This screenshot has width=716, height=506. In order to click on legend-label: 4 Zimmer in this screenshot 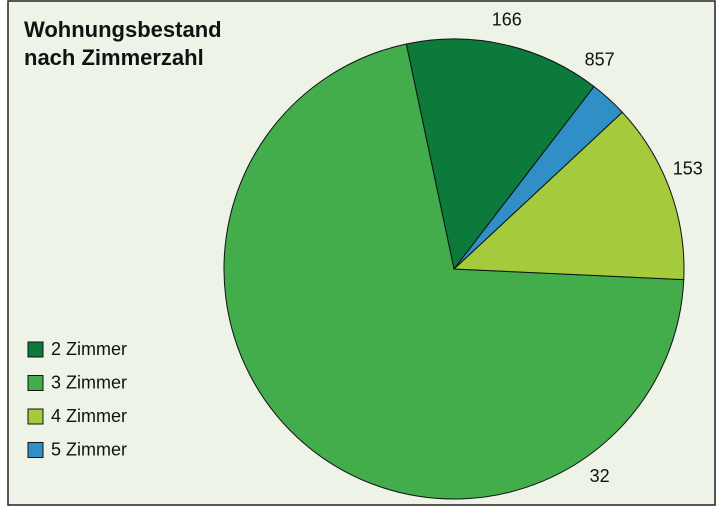, I will do `click(89, 416)`.